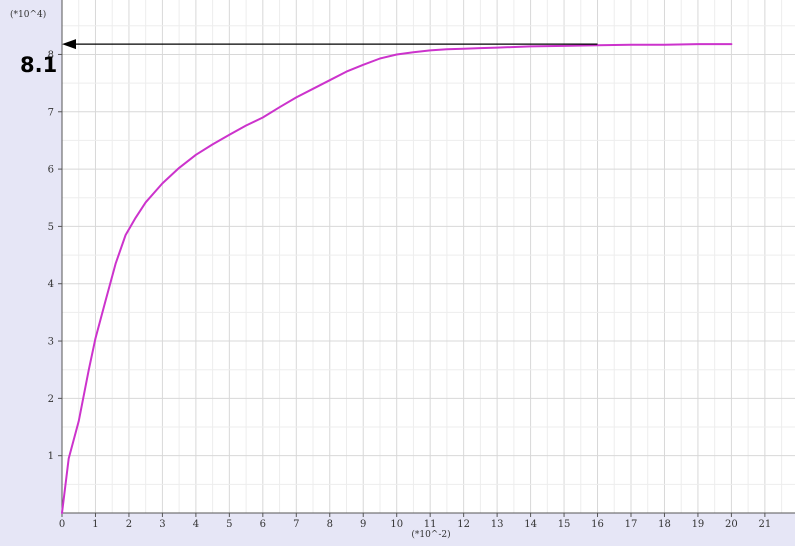  What do you see at coordinates (51, 227) in the screenshot?
I see `y-tick-label: 5` at bounding box center [51, 227].